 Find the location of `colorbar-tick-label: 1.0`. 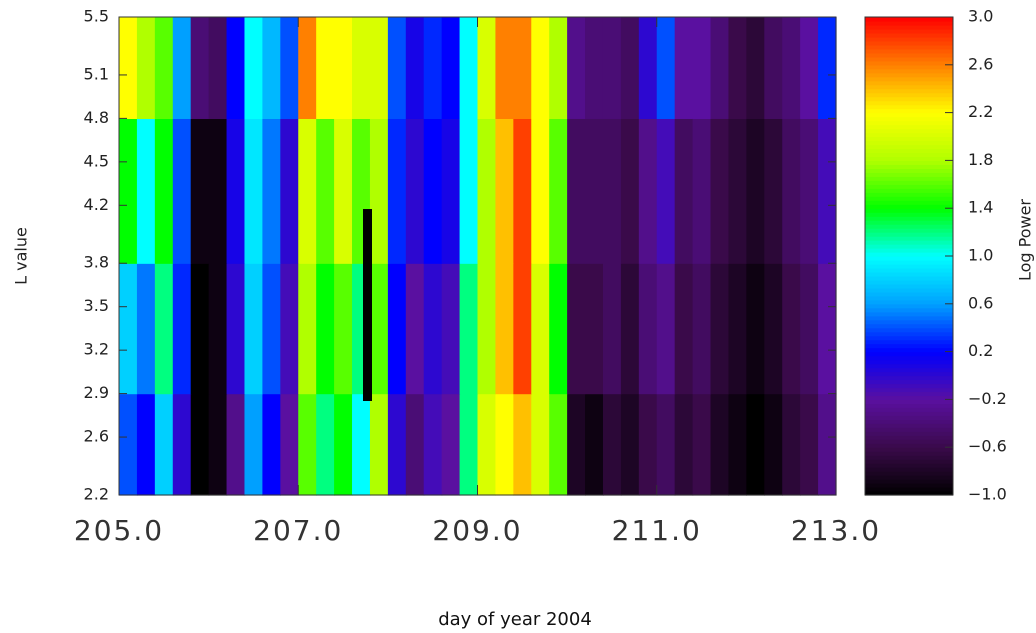

colorbar-tick-label: 1.0 is located at coordinates (980, 255).